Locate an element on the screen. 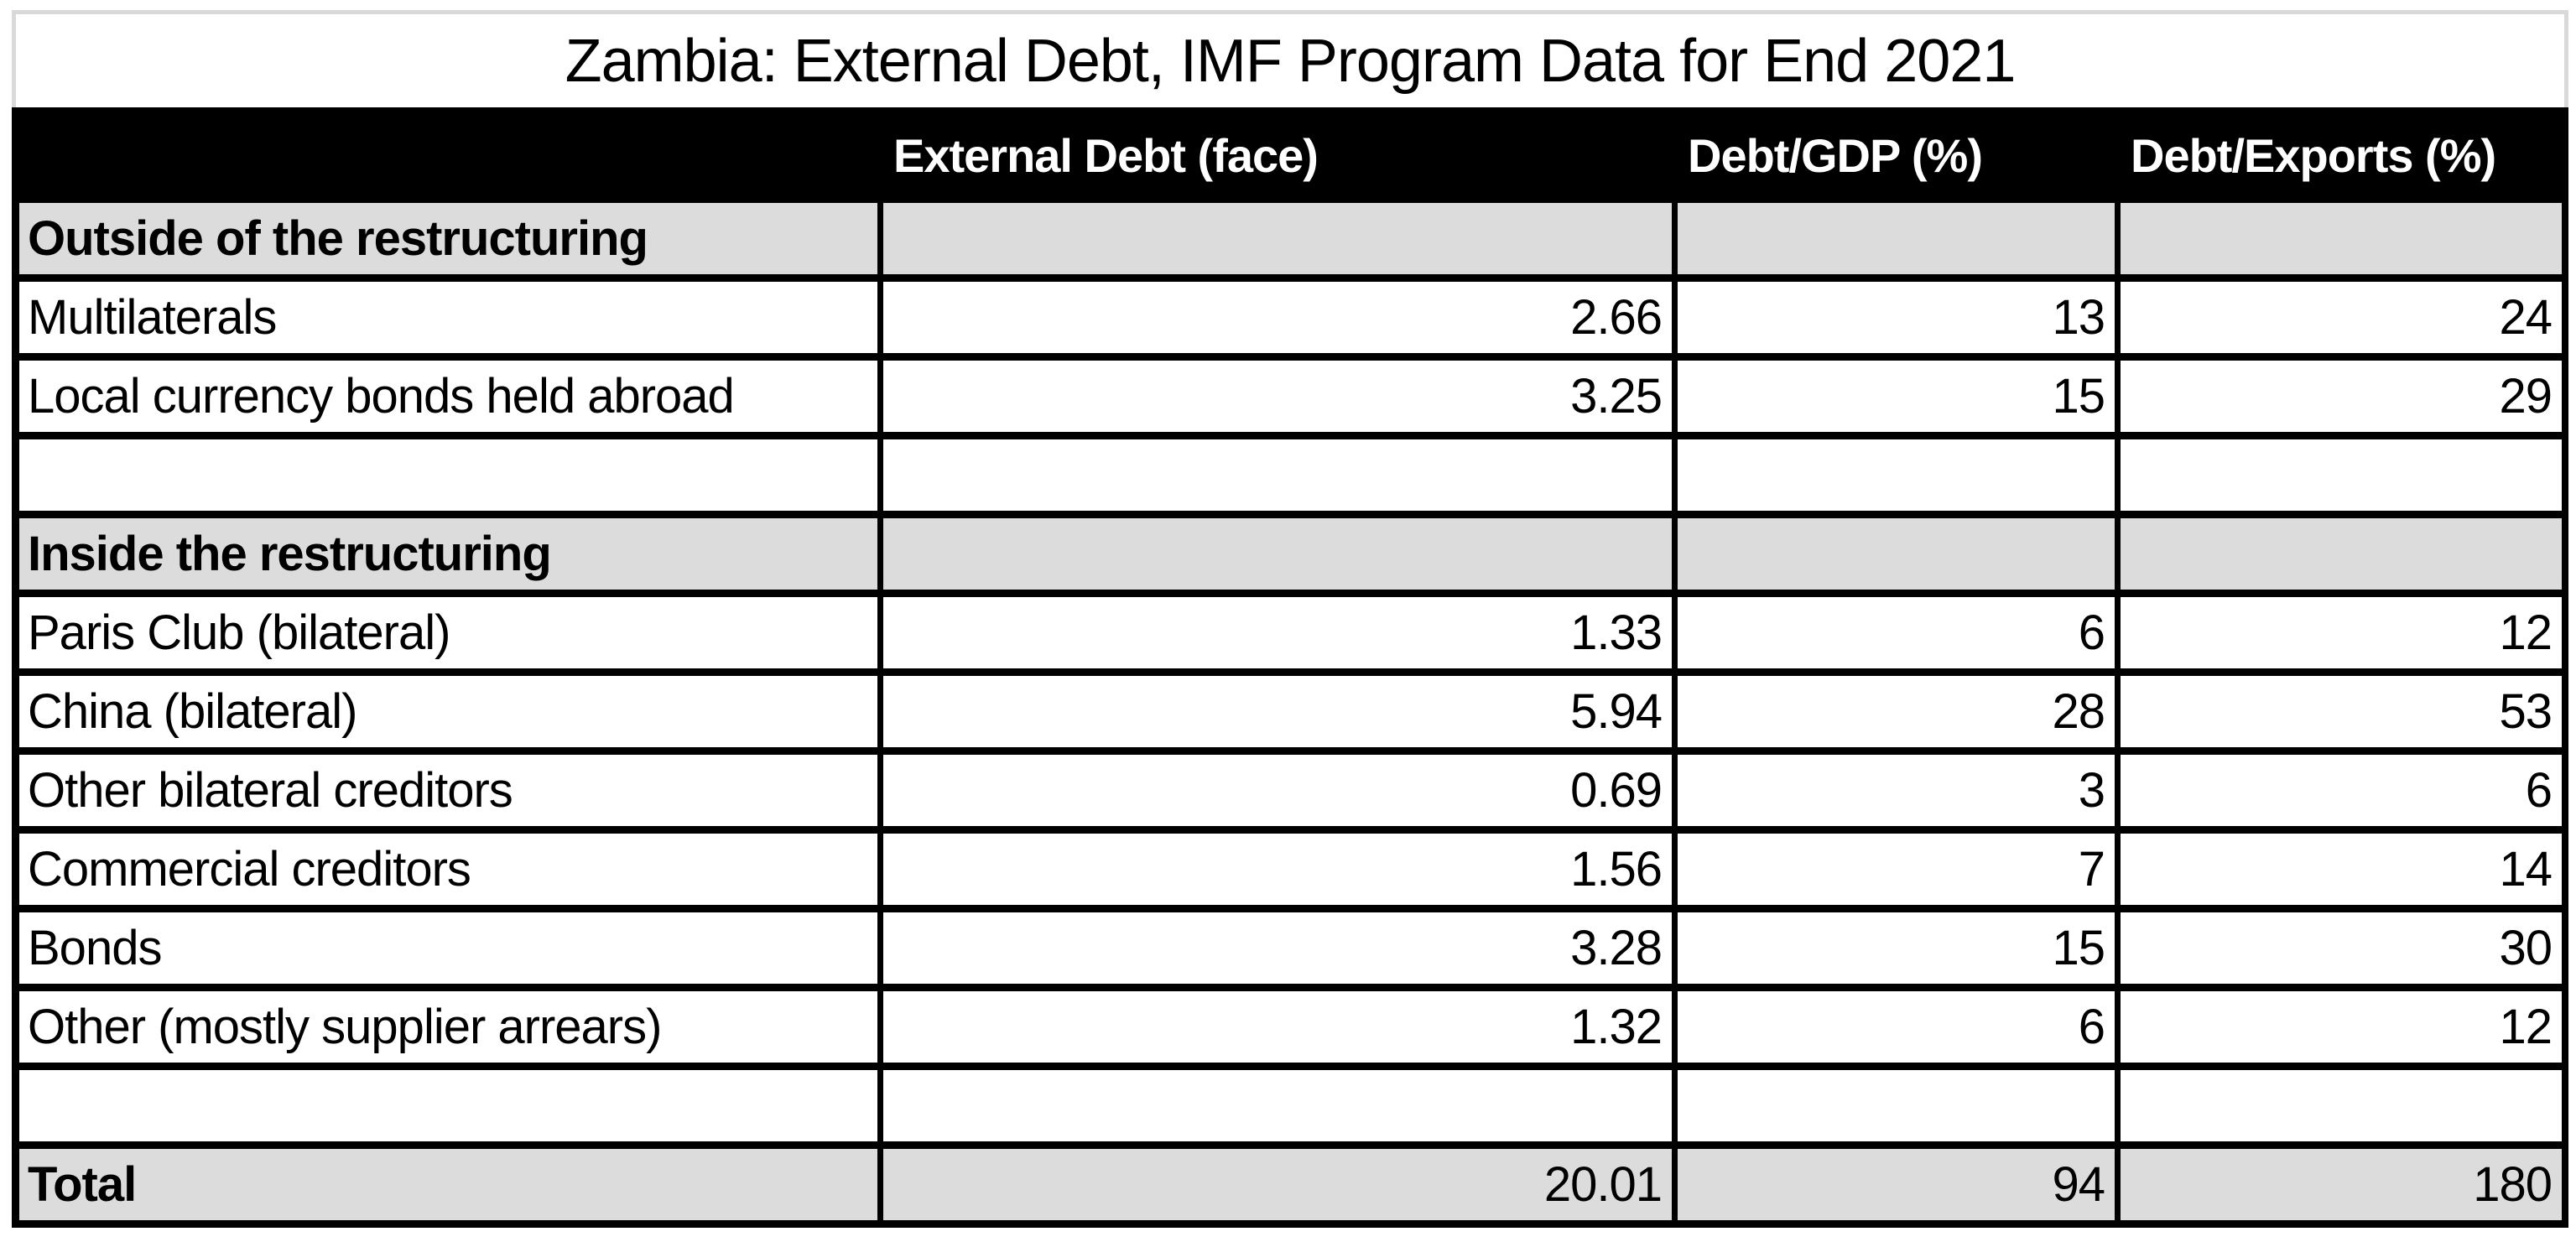 This screenshot has width=2576, height=1242. external-debt-face-cell: 3.28 is located at coordinates (1280, 951).